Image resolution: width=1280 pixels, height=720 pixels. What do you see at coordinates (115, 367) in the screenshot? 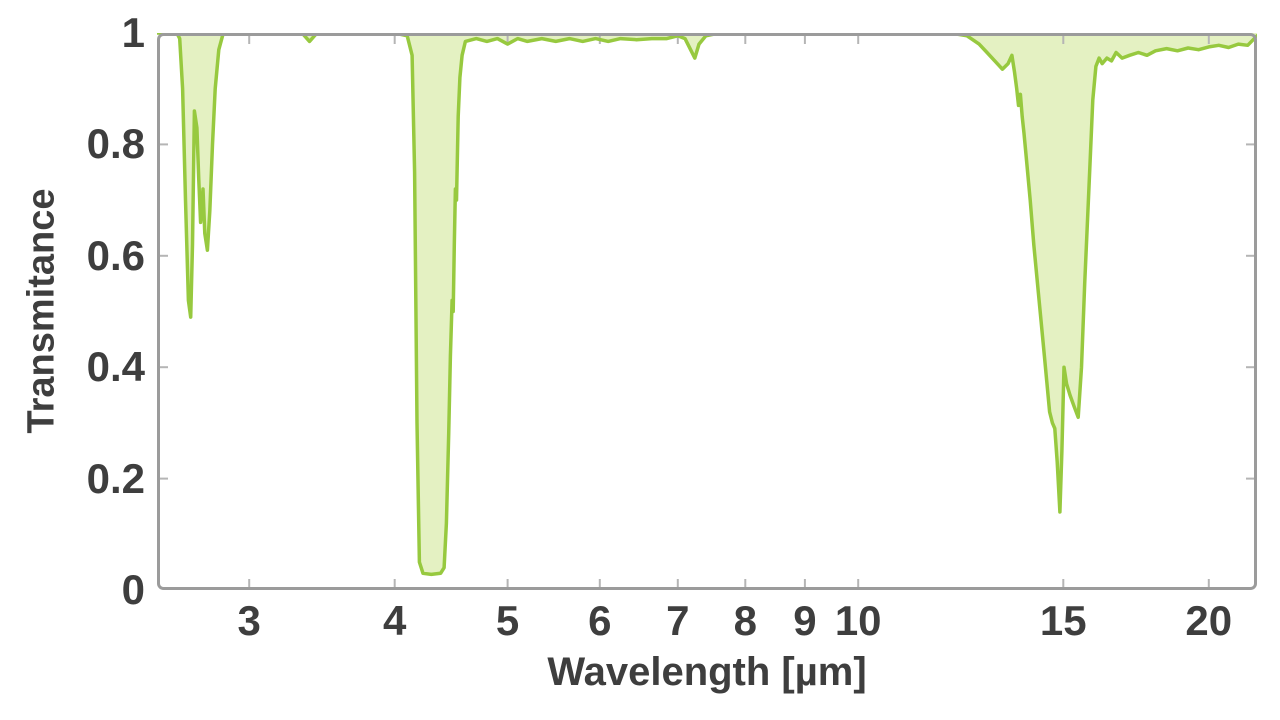
I see `y-tick-label: 0.4` at bounding box center [115, 367].